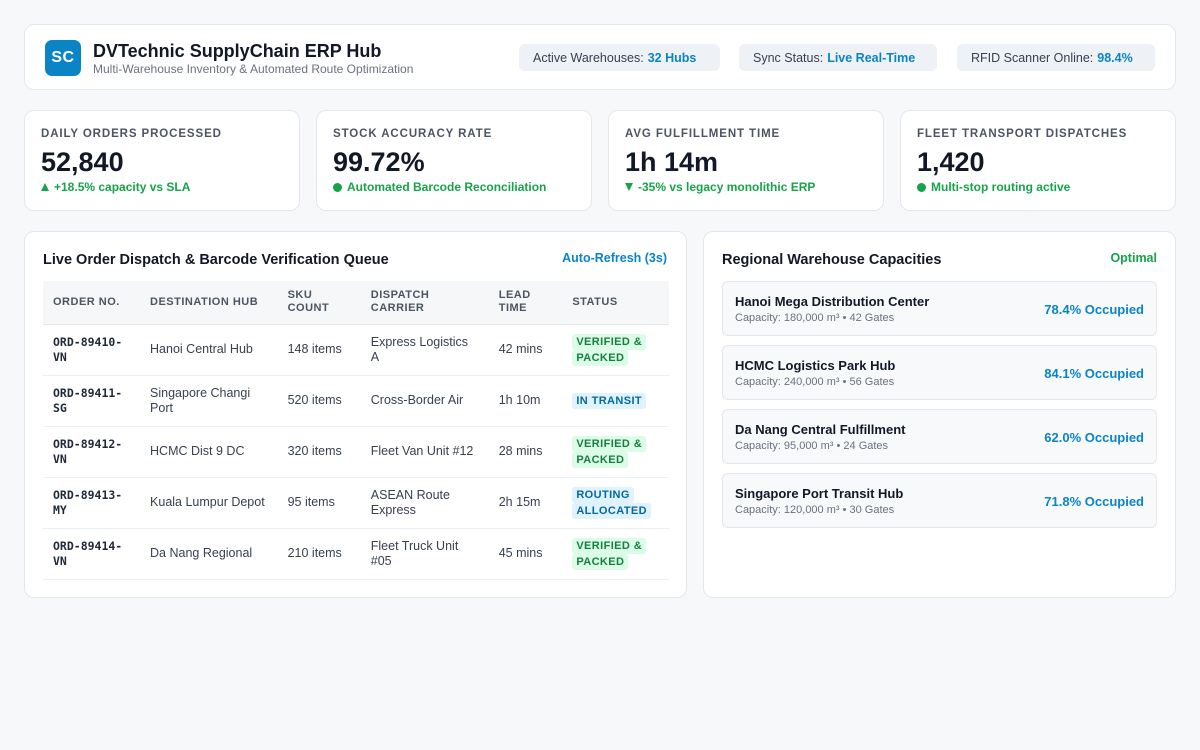  Describe the element at coordinates (209, 554) in the screenshot. I see `destination-hub: Da Nang Regional` at that location.